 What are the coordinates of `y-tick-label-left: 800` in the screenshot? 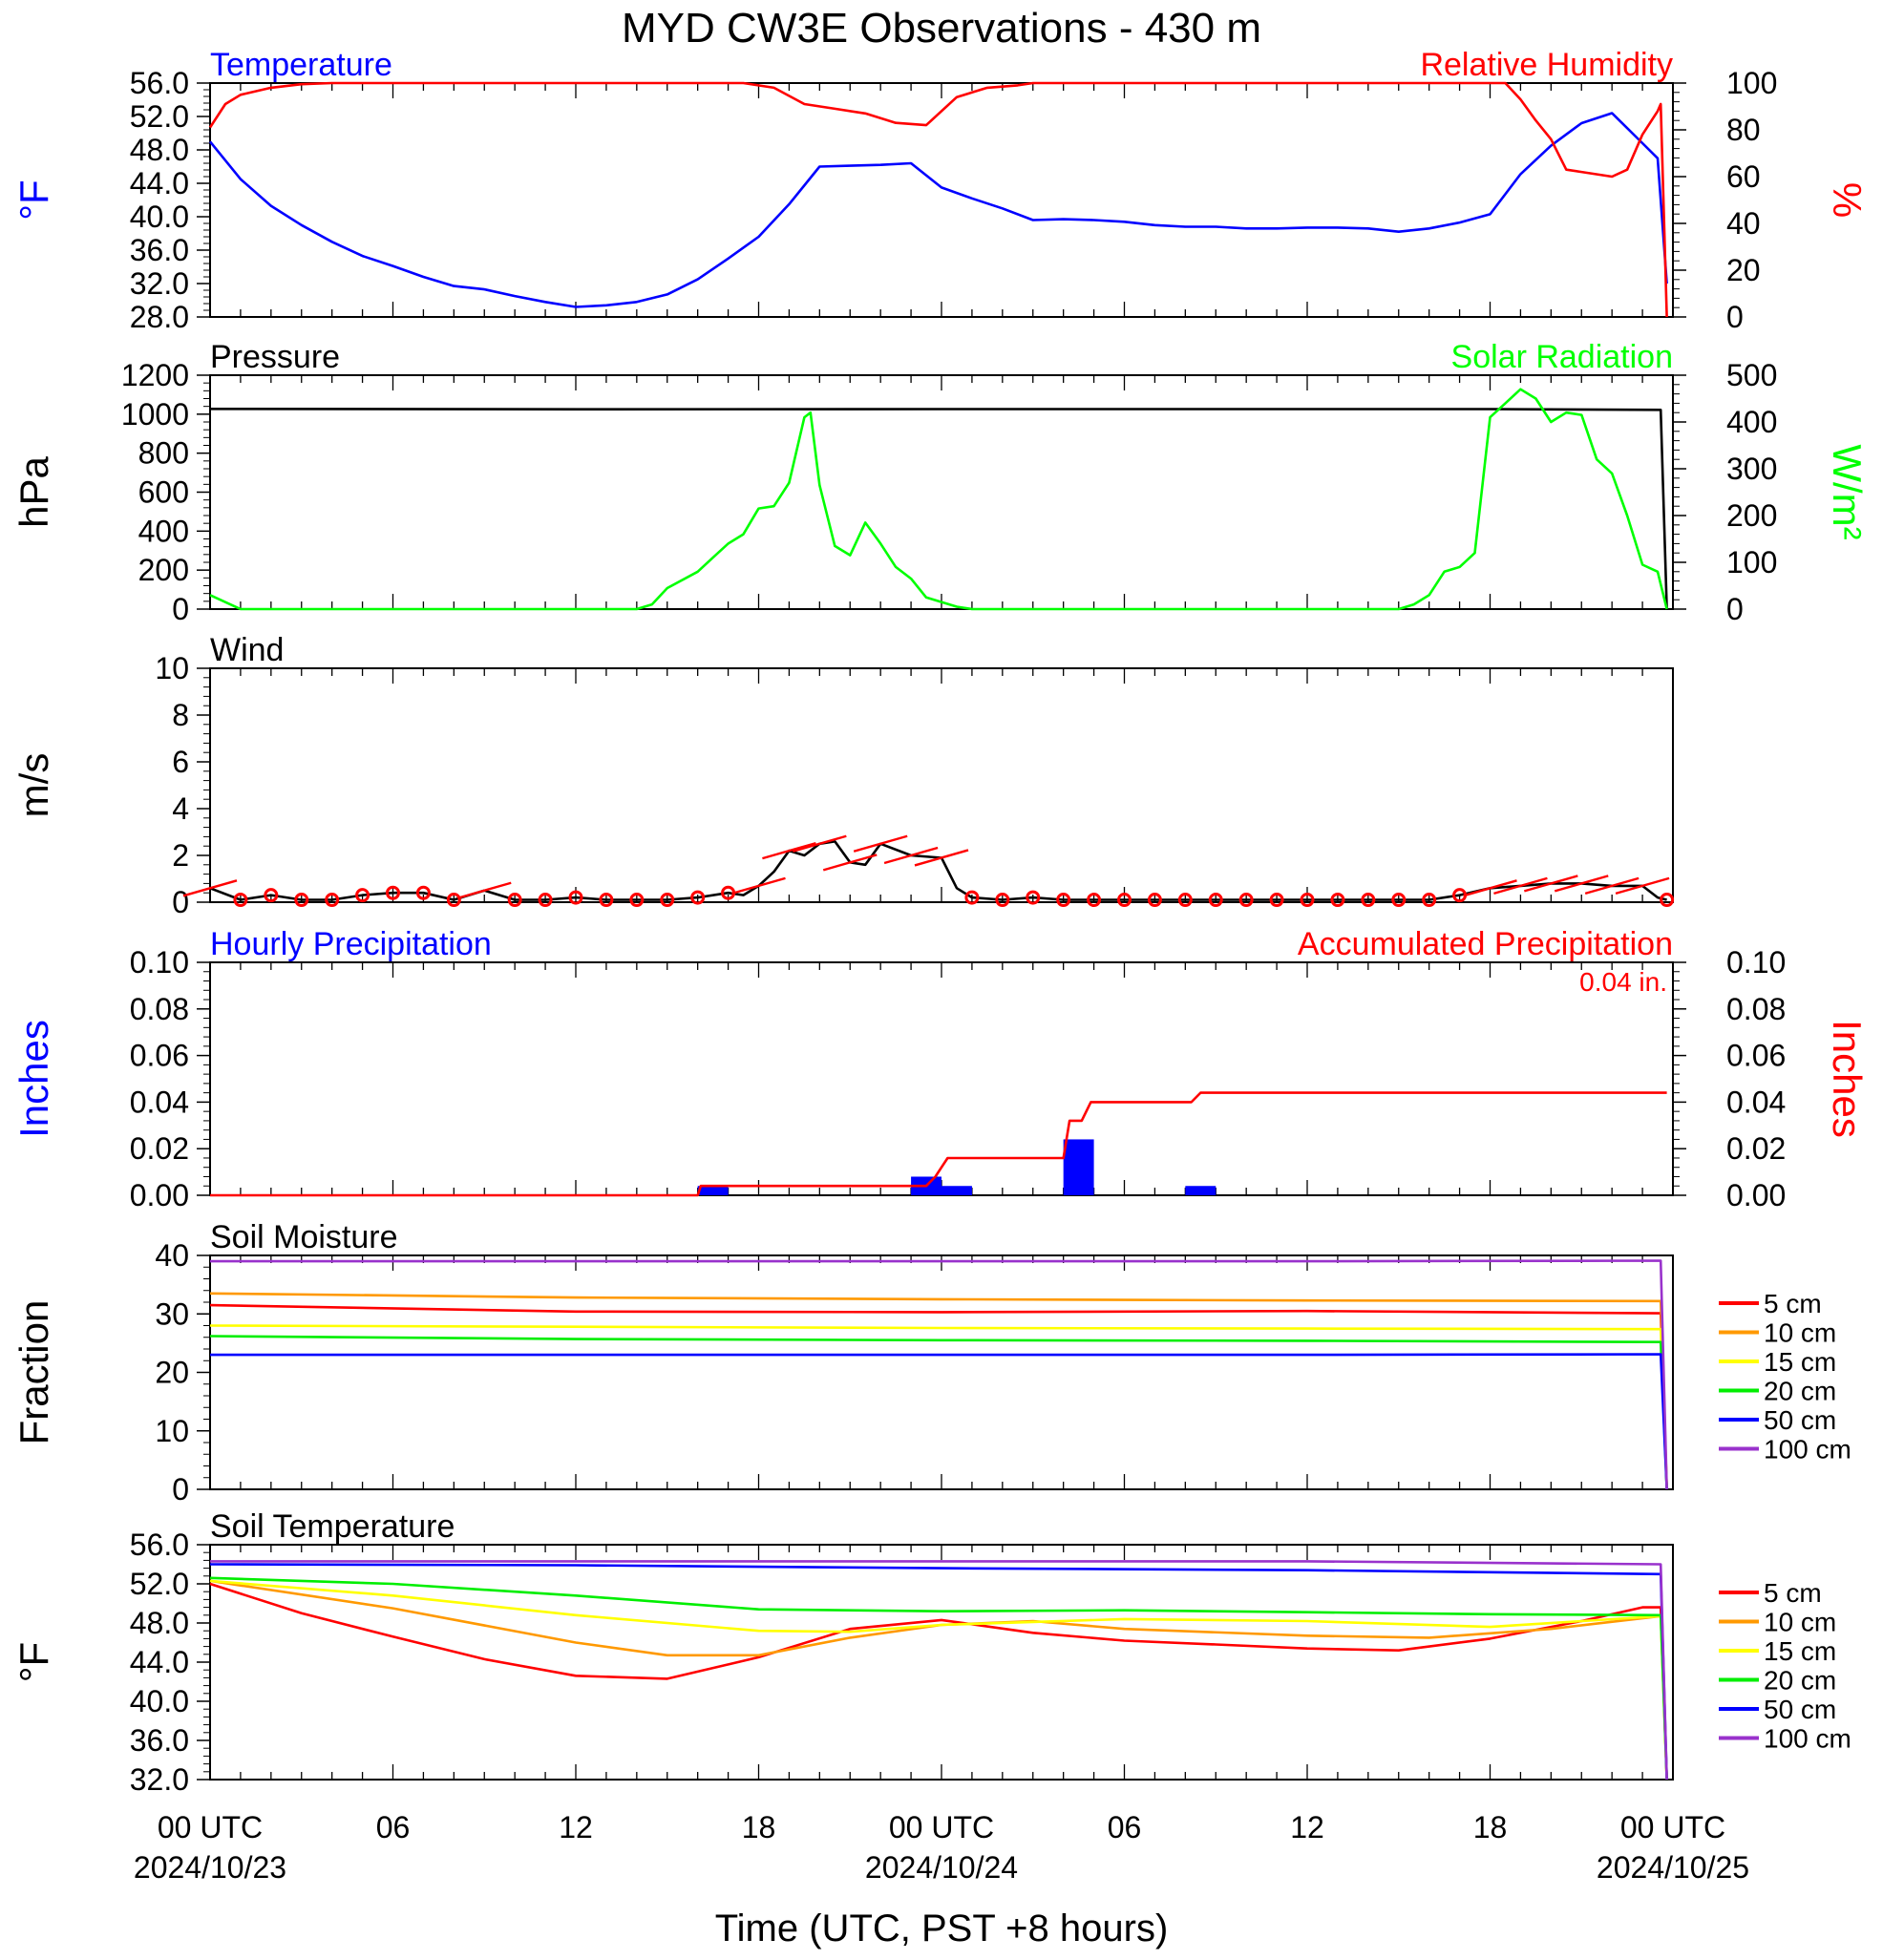 It's located at (163, 453).